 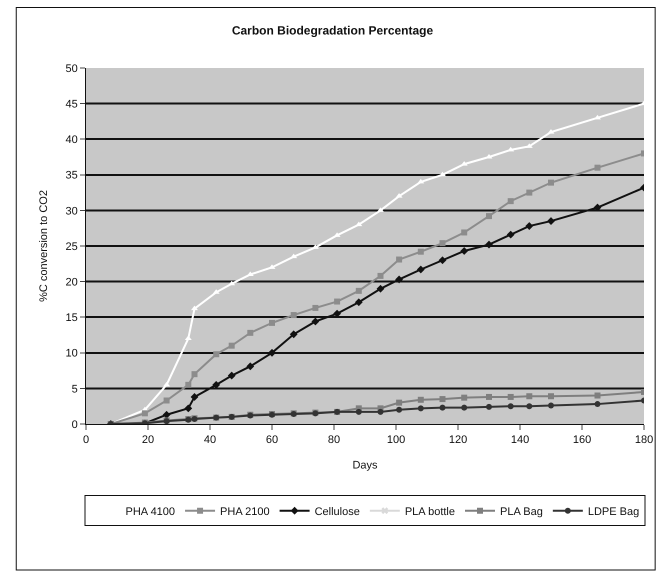 What do you see at coordinates (614, 512) in the screenshot?
I see `legend-label: LDPE Bag` at bounding box center [614, 512].